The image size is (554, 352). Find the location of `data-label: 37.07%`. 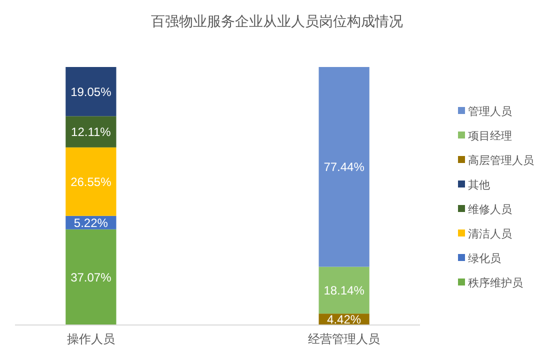

data-label: 37.07% is located at coordinates (91, 277).